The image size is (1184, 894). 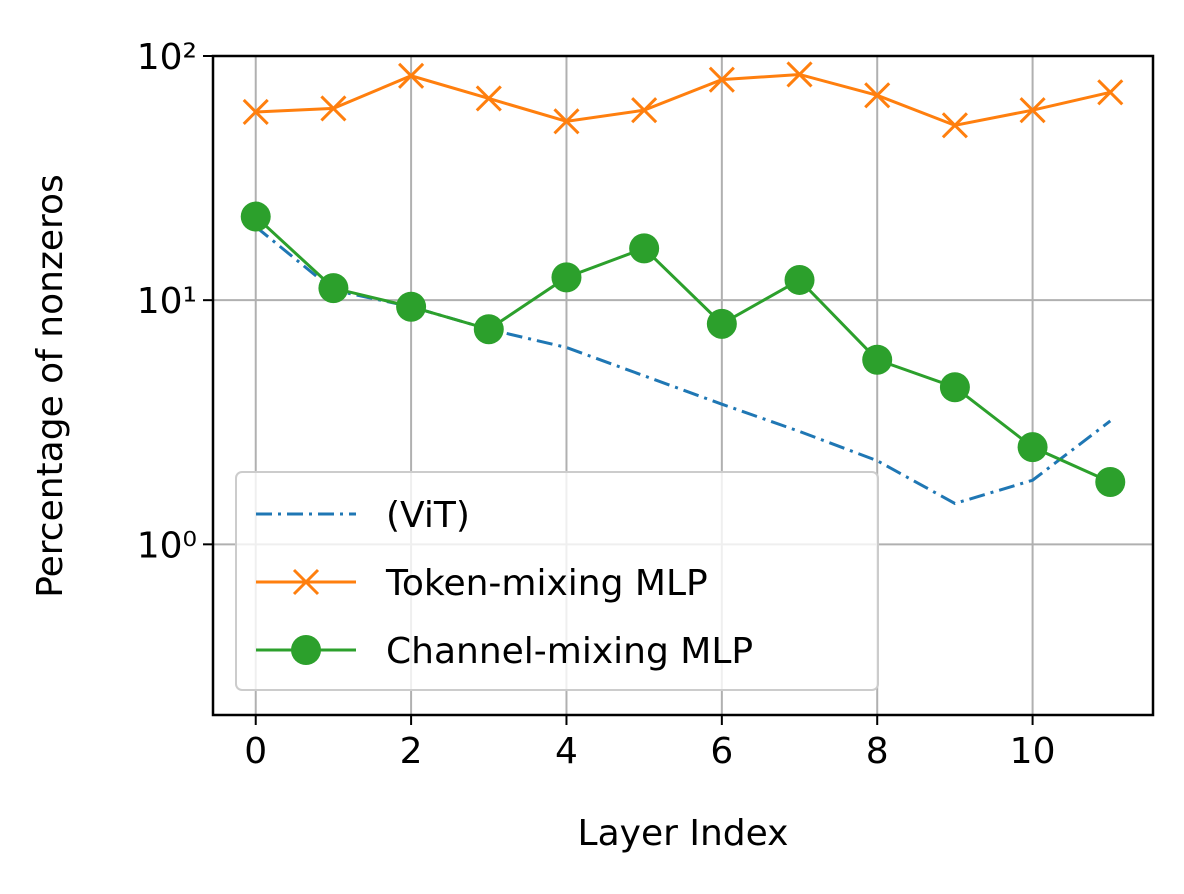 I want to click on x-tick-label: 8, so click(x=877, y=751).